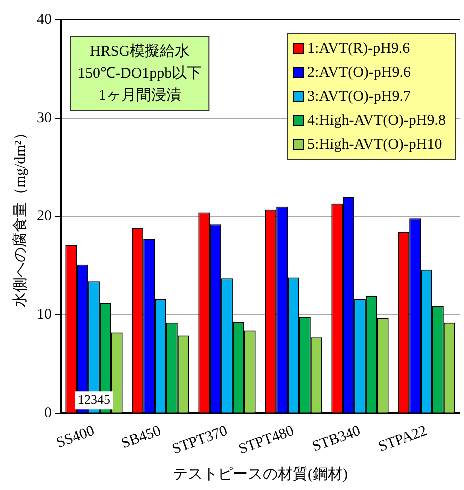 This screenshot has height=490, width=464. I want to click on annotation: 12345, so click(94, 400).